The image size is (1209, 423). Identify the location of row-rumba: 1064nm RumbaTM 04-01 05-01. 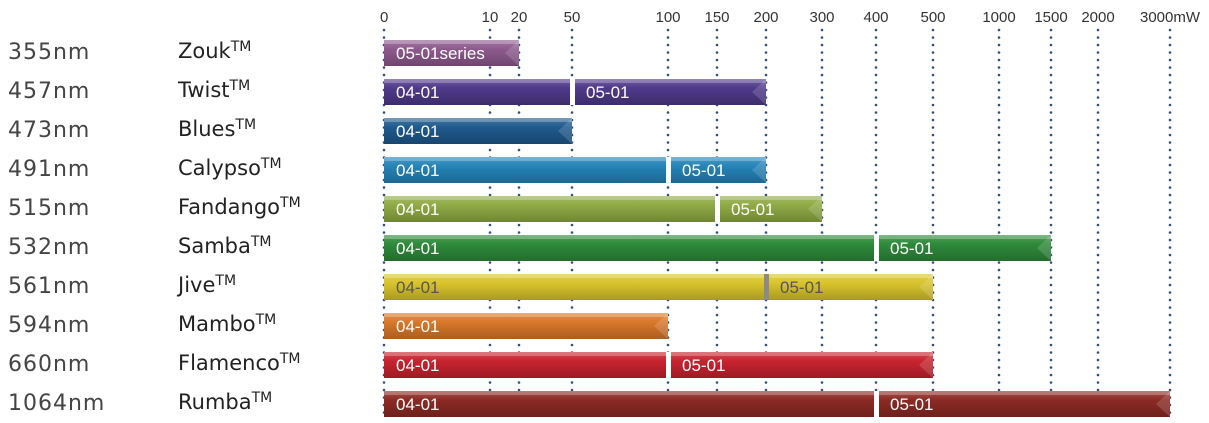
(589, 403).